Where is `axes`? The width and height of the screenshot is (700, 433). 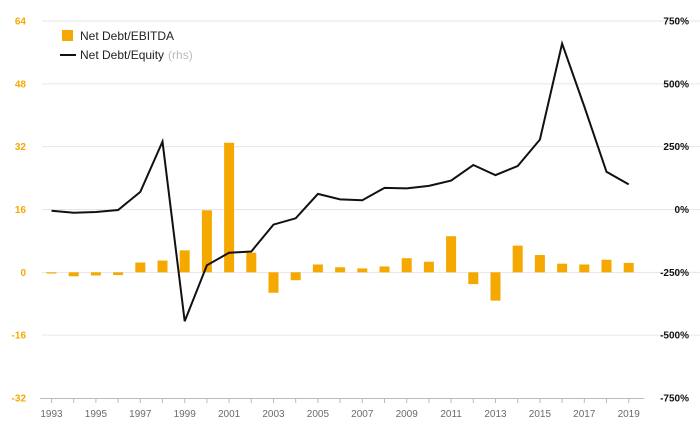
axes is located at coordinates (342, 400).